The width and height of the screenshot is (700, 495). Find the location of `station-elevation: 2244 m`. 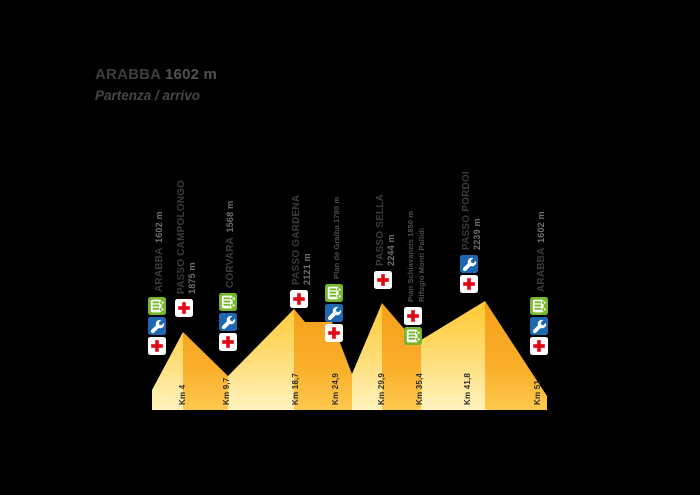

station-elevation: 2244 m is located at coordinates (391, 250).